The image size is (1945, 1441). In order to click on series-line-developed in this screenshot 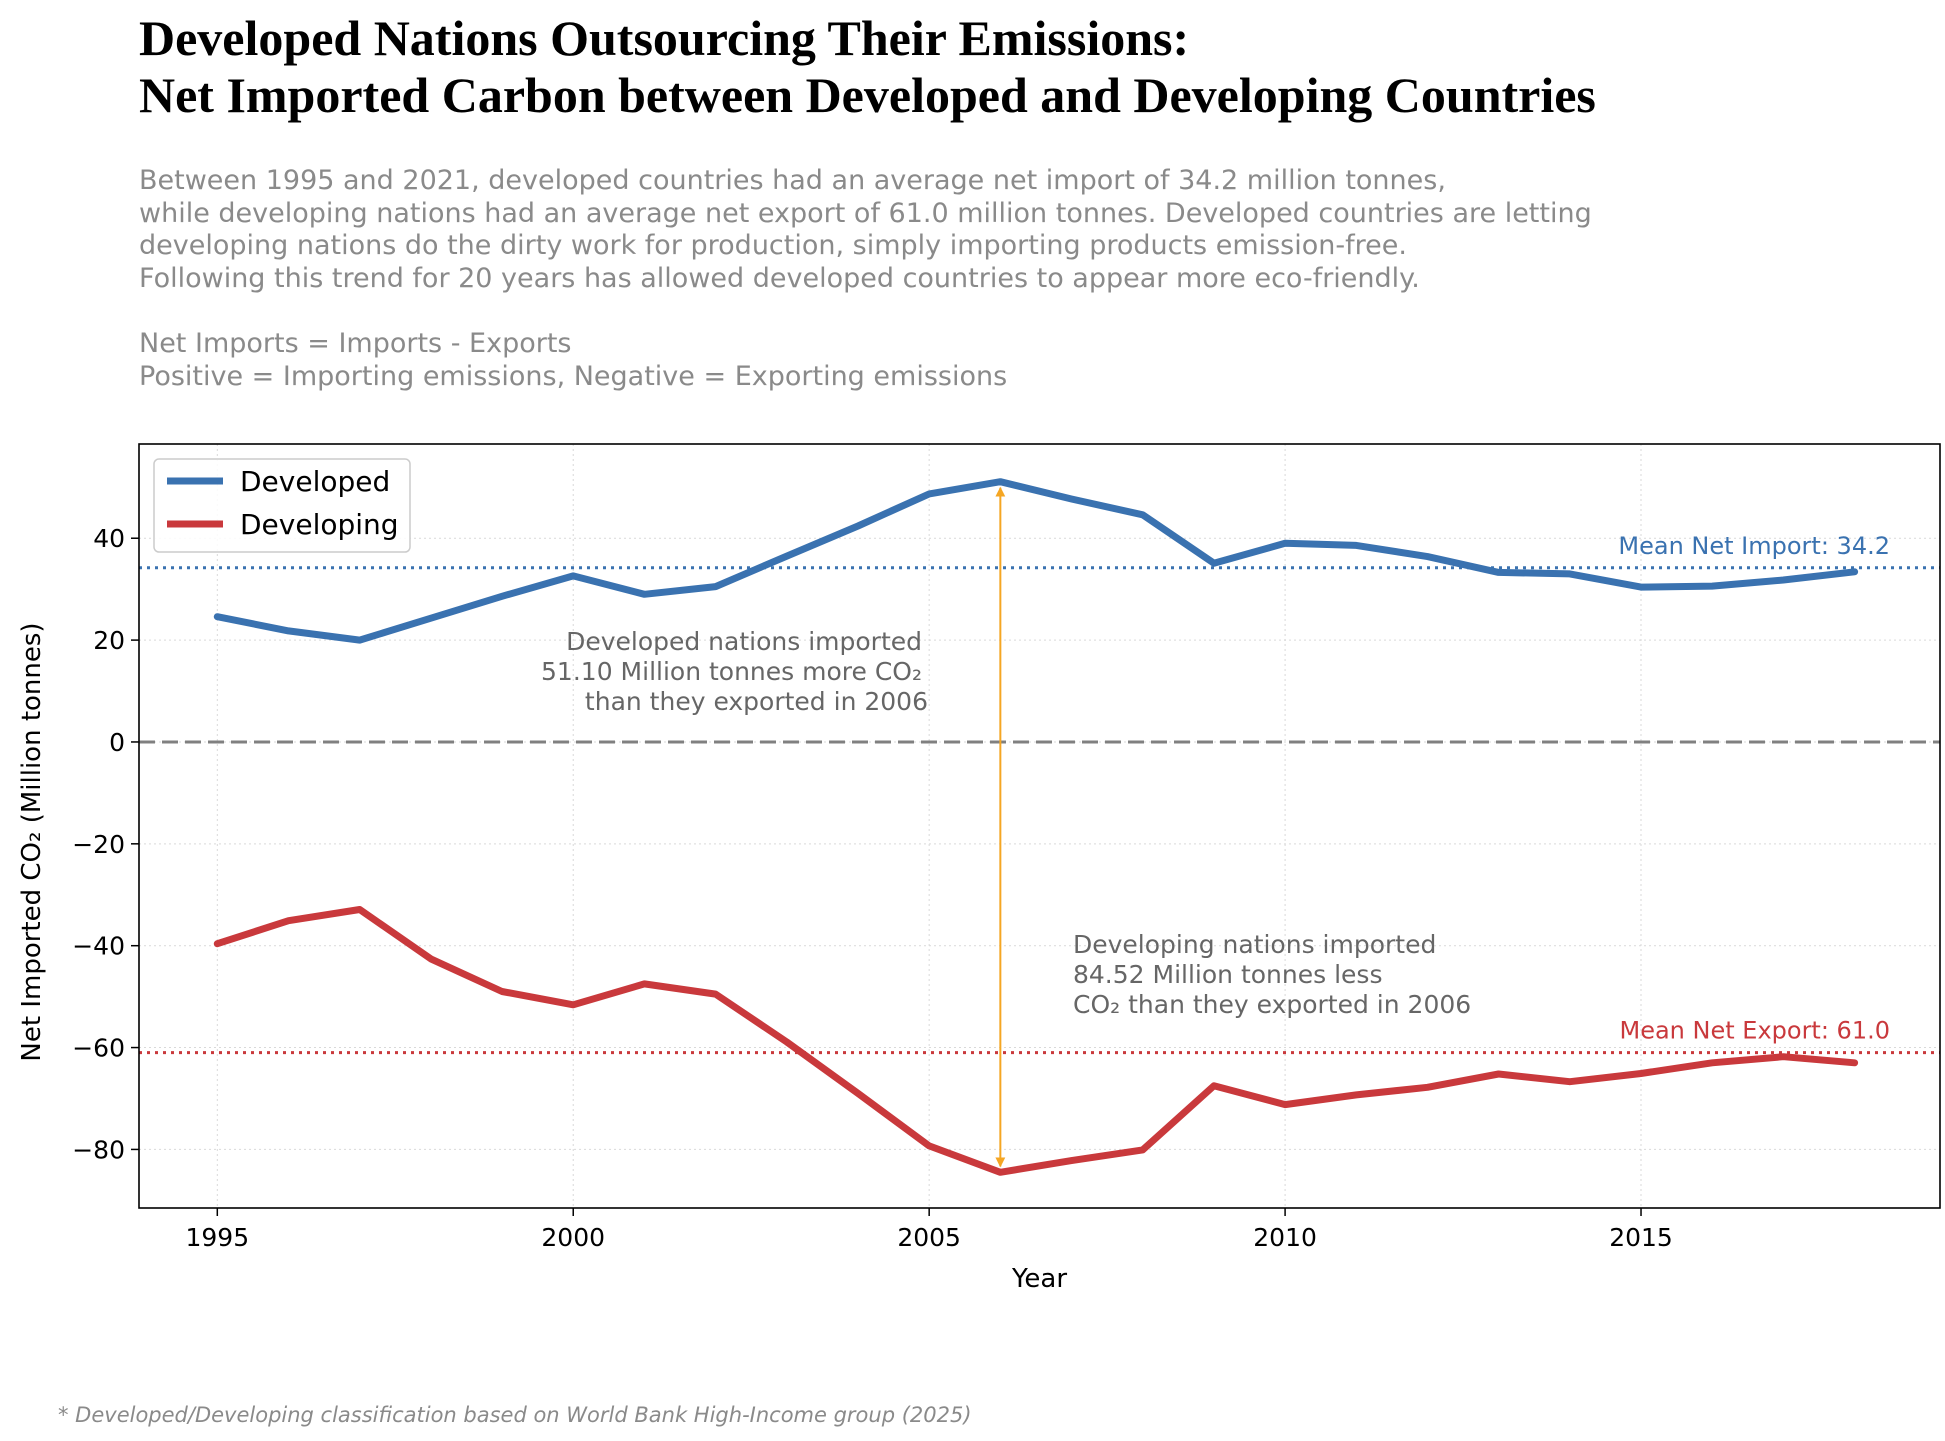, I will do `click(1036, 561)`.